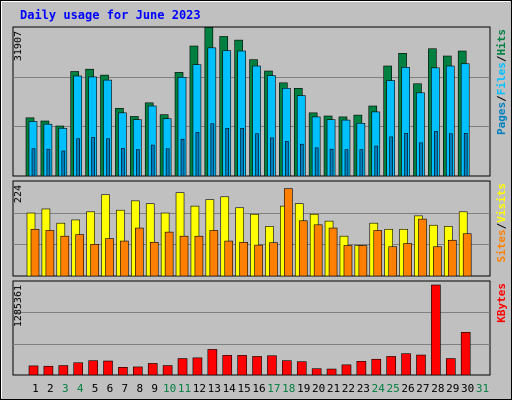 This screenshot has height=404, width=512. Describe the element at coordinates (501, 245) in the screenshot. I see `middle-legend-entry: Sites` at that location.